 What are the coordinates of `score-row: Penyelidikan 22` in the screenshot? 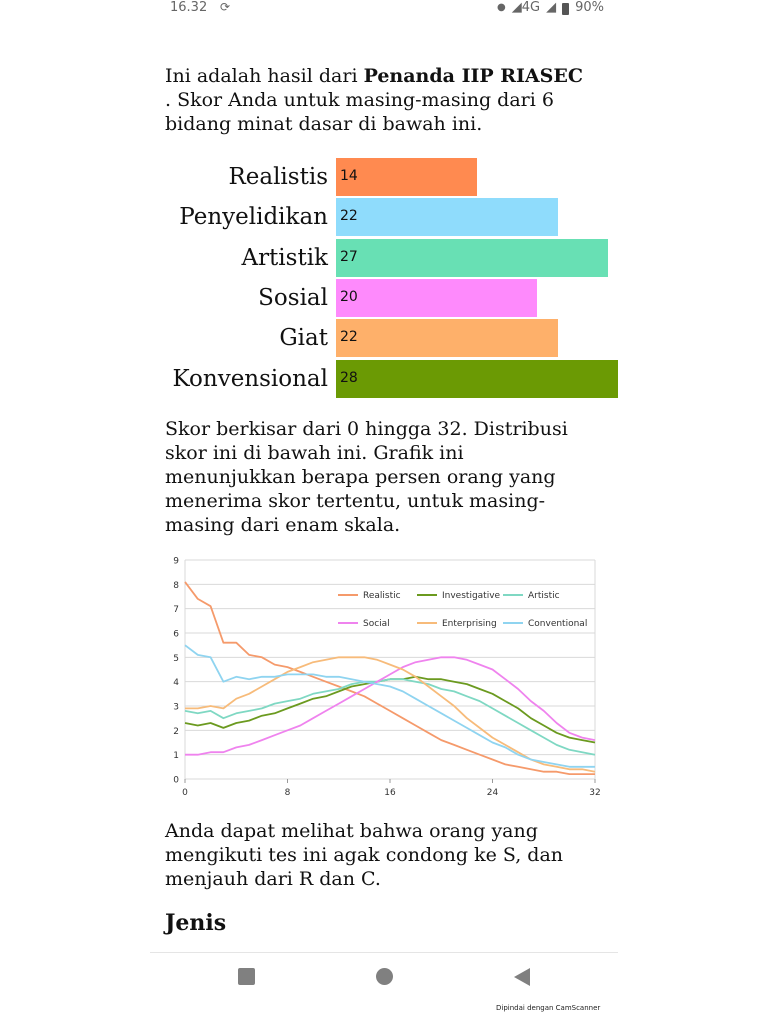 It's located at (384, 217).